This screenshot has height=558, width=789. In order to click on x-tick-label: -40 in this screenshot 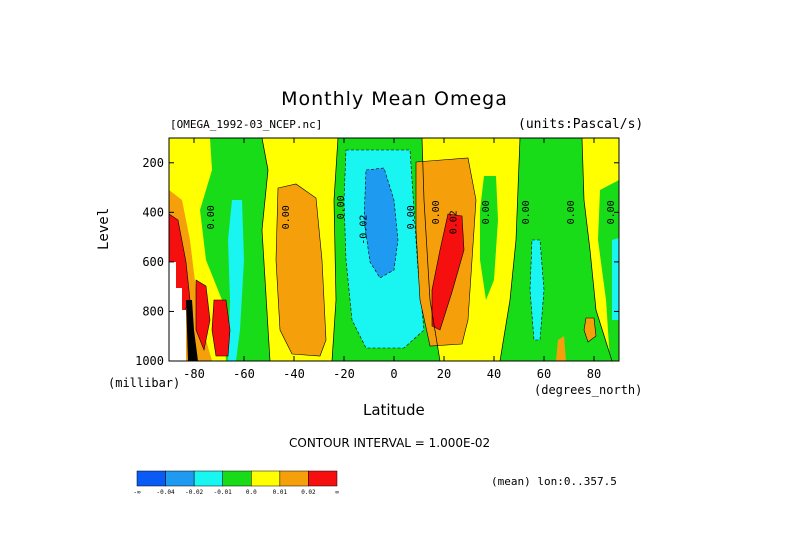, I will do `click(294, 374)`.